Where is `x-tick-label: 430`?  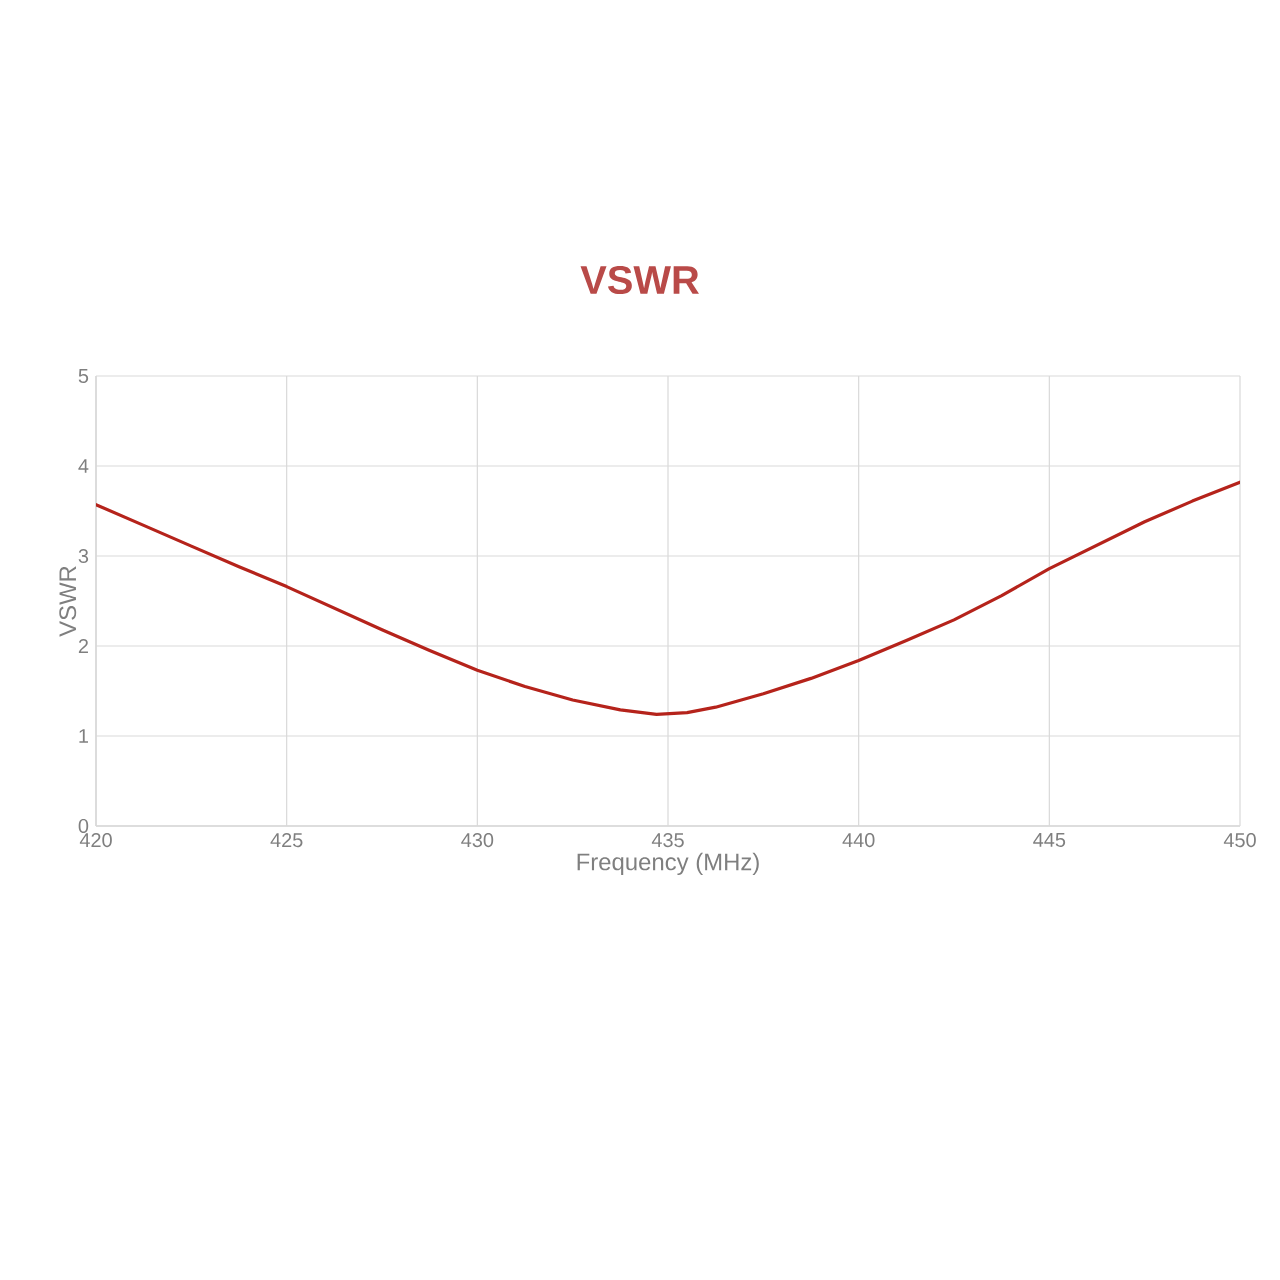
x-tick-label: 430 is located at coordinates (477, 840).